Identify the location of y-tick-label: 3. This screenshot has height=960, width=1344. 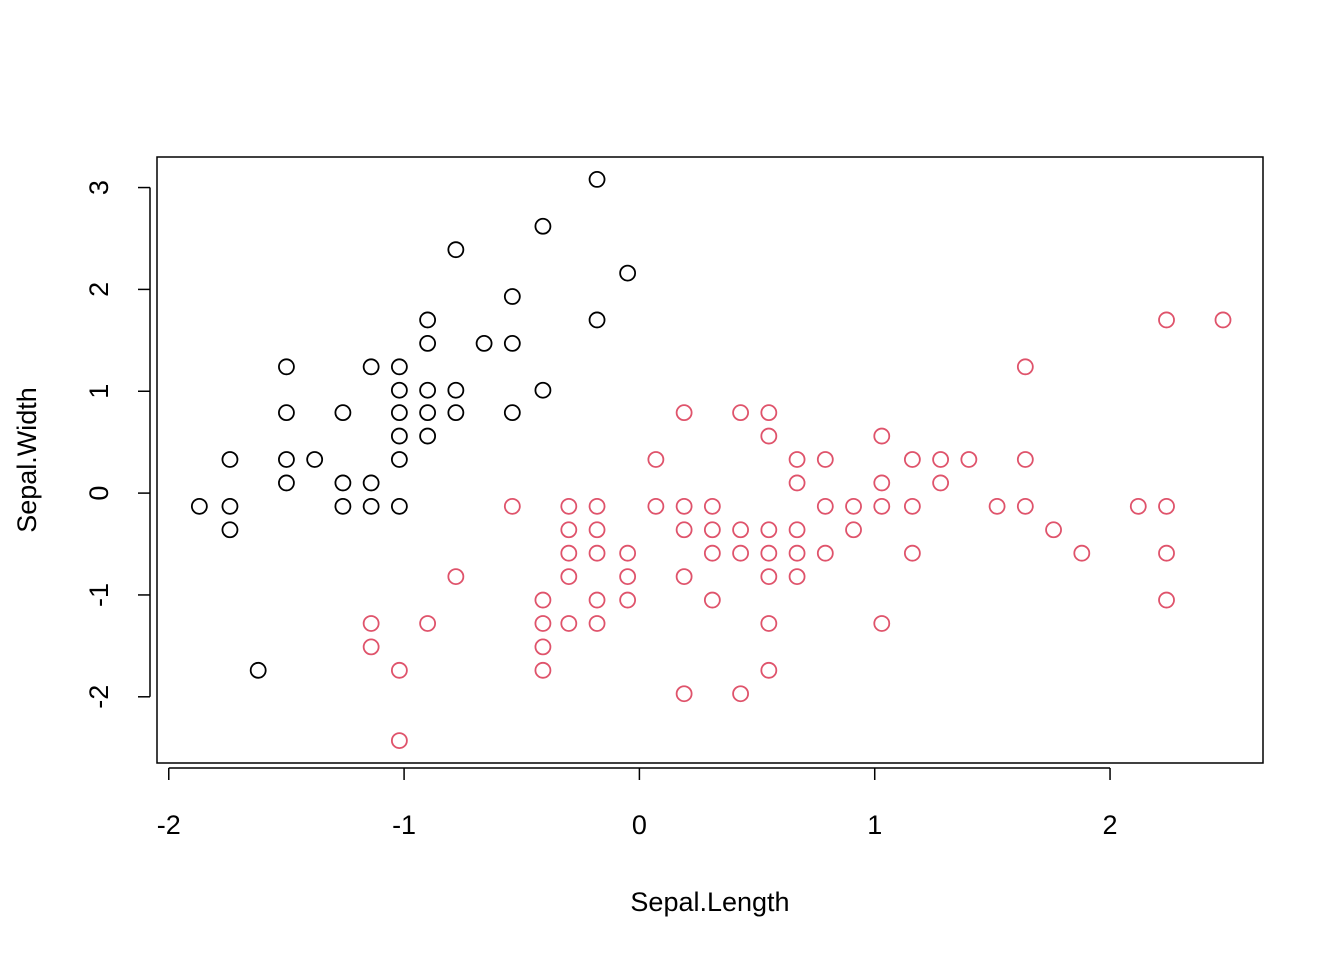
(99, 187).